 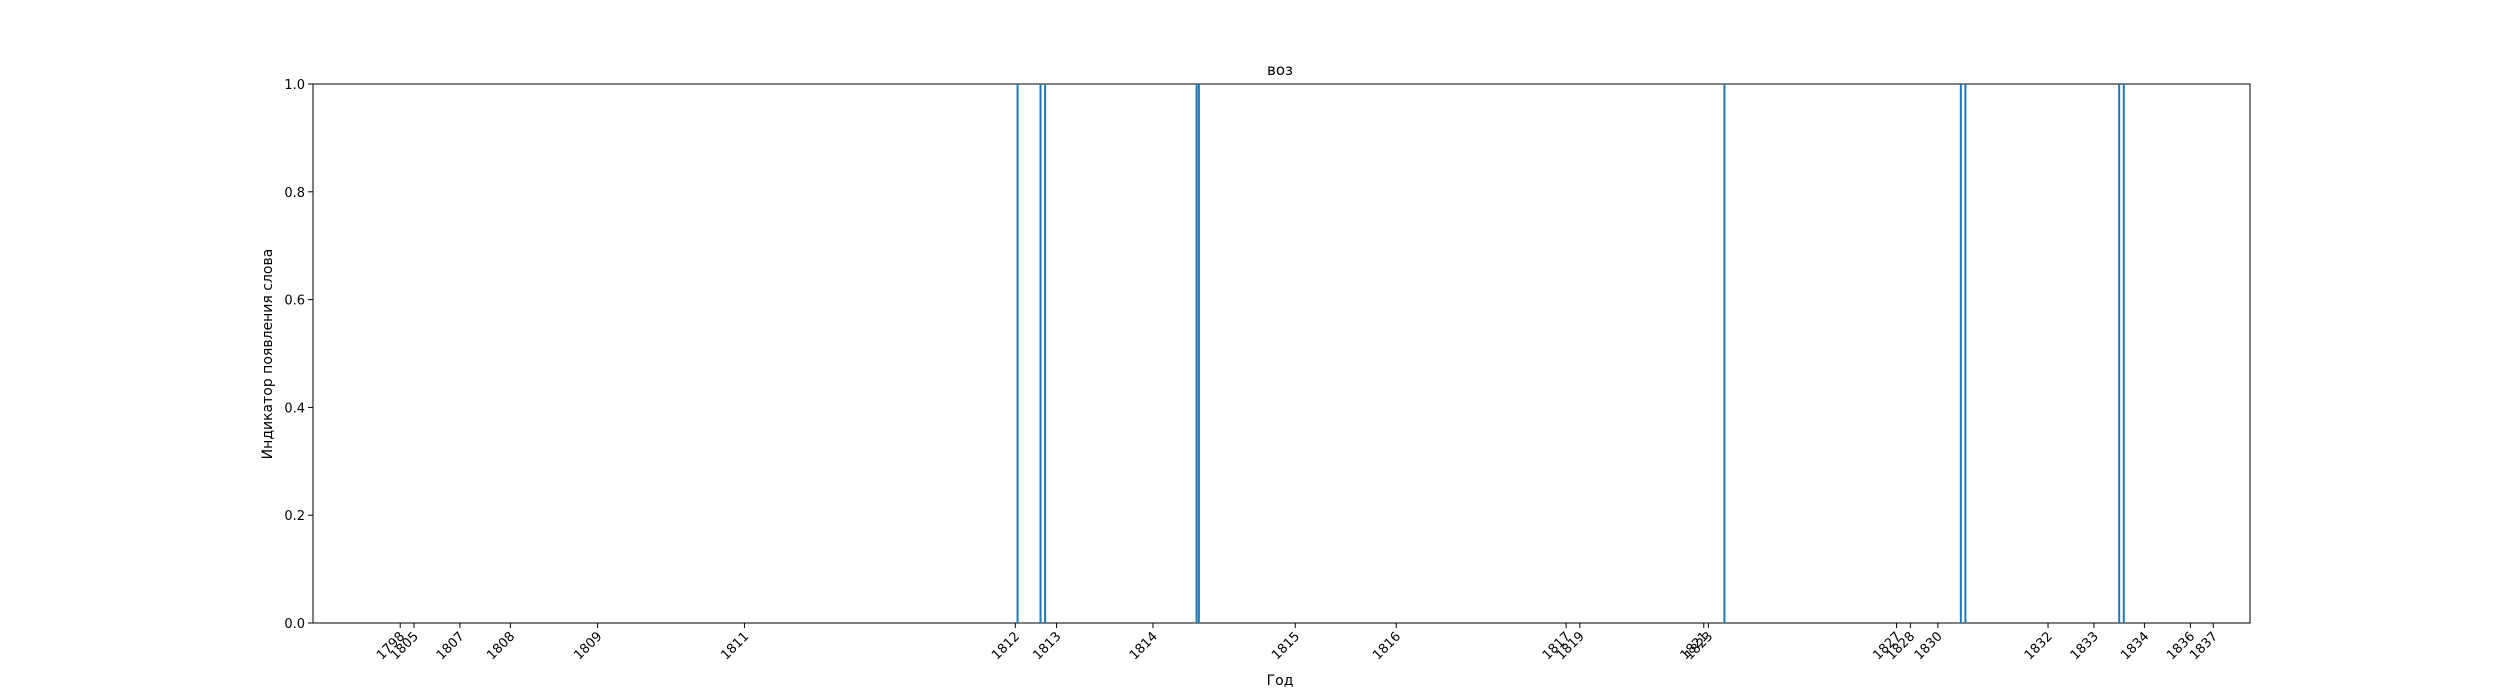 What do you see at coordinates (735, 646) in the screenshot?
I see `x-tick-label: 1811` at bounding box center [735, 646].